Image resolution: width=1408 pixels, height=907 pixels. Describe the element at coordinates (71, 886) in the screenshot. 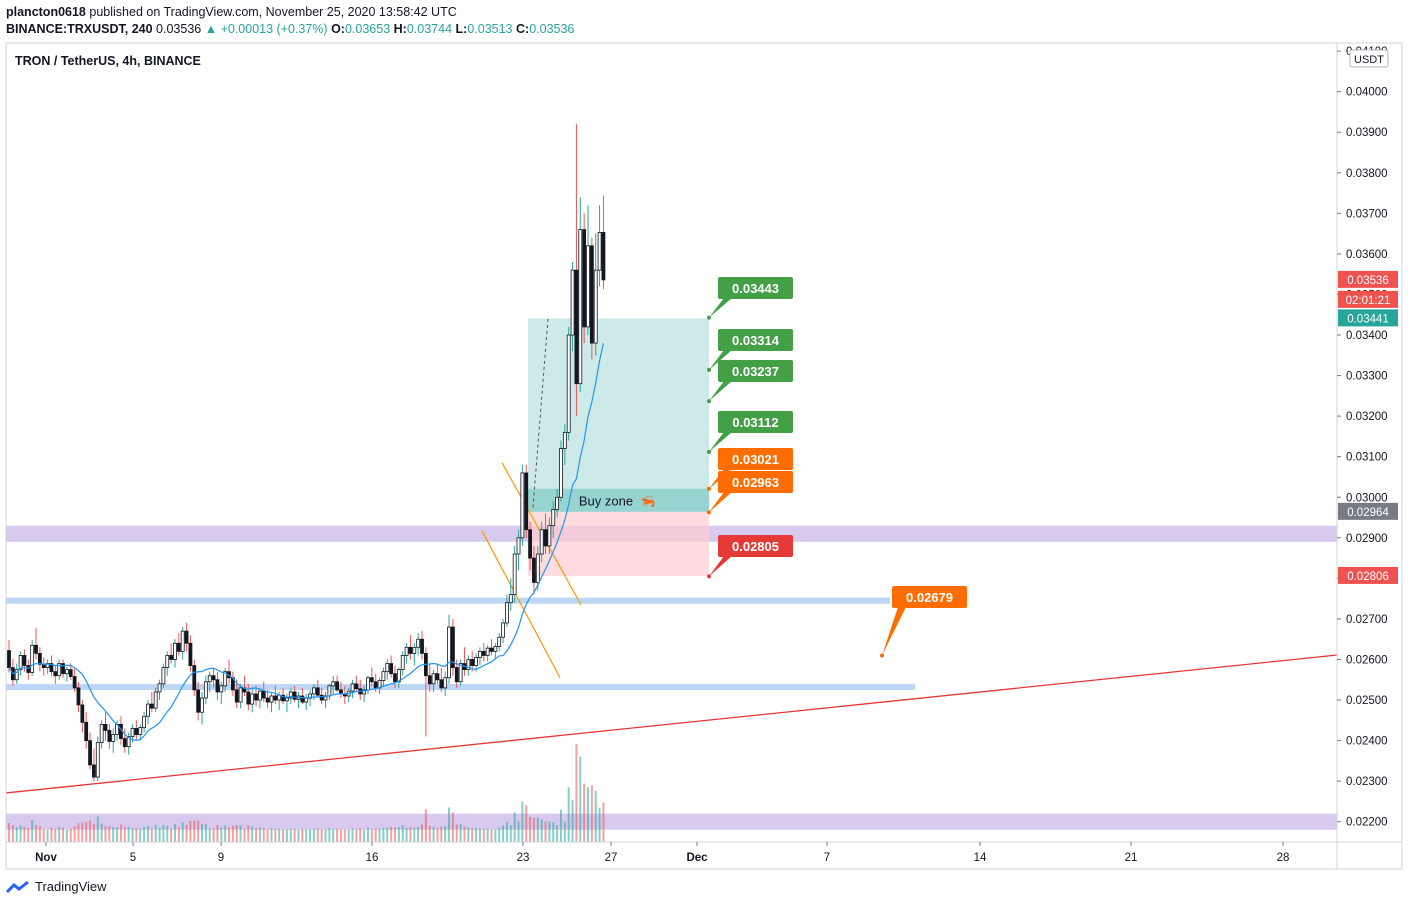

I see `footer-brand: TradingView` at that location.